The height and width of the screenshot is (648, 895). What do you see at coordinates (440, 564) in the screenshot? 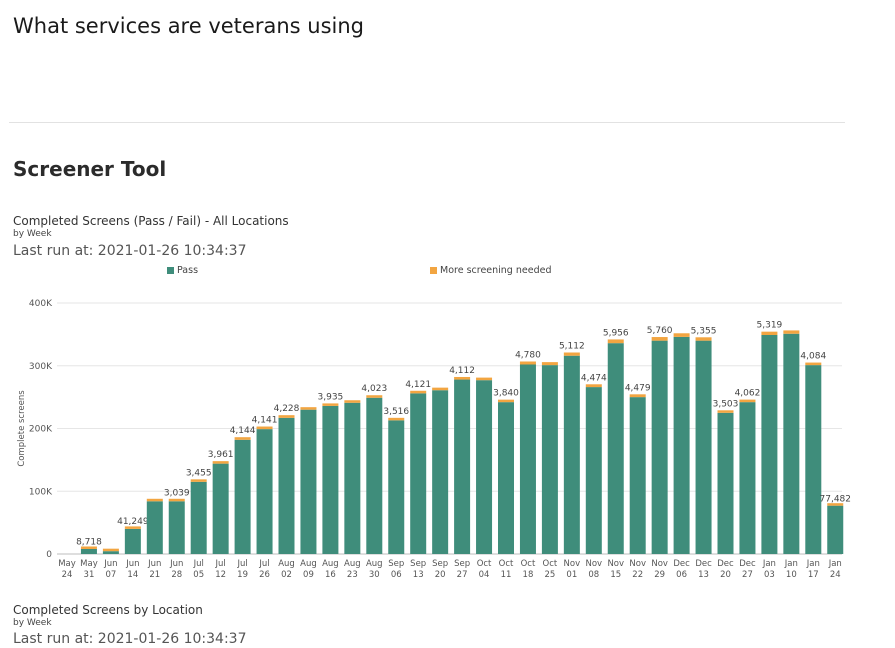
I see `x-tick-label-month: Sep` at bounding box center [440, 564].